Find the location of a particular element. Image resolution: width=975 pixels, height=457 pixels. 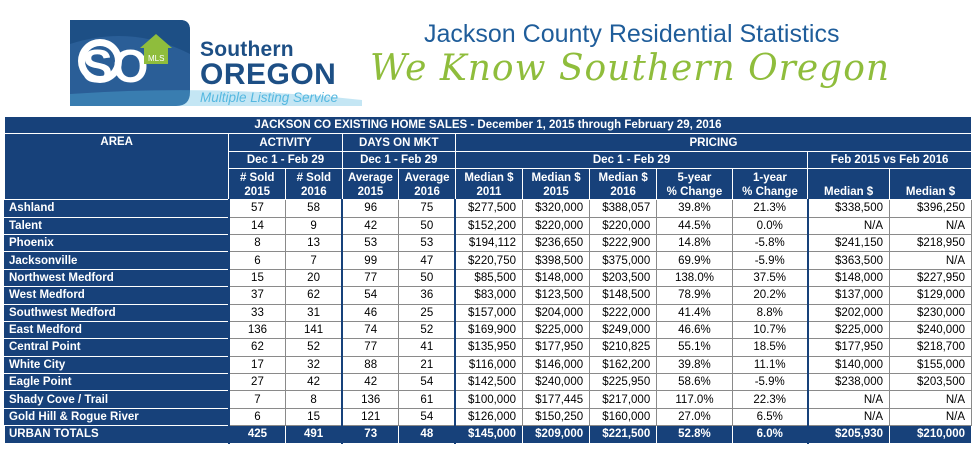

header-pricing-period: Dec 1 - Feb 29 is located at coordinates (631, 160).